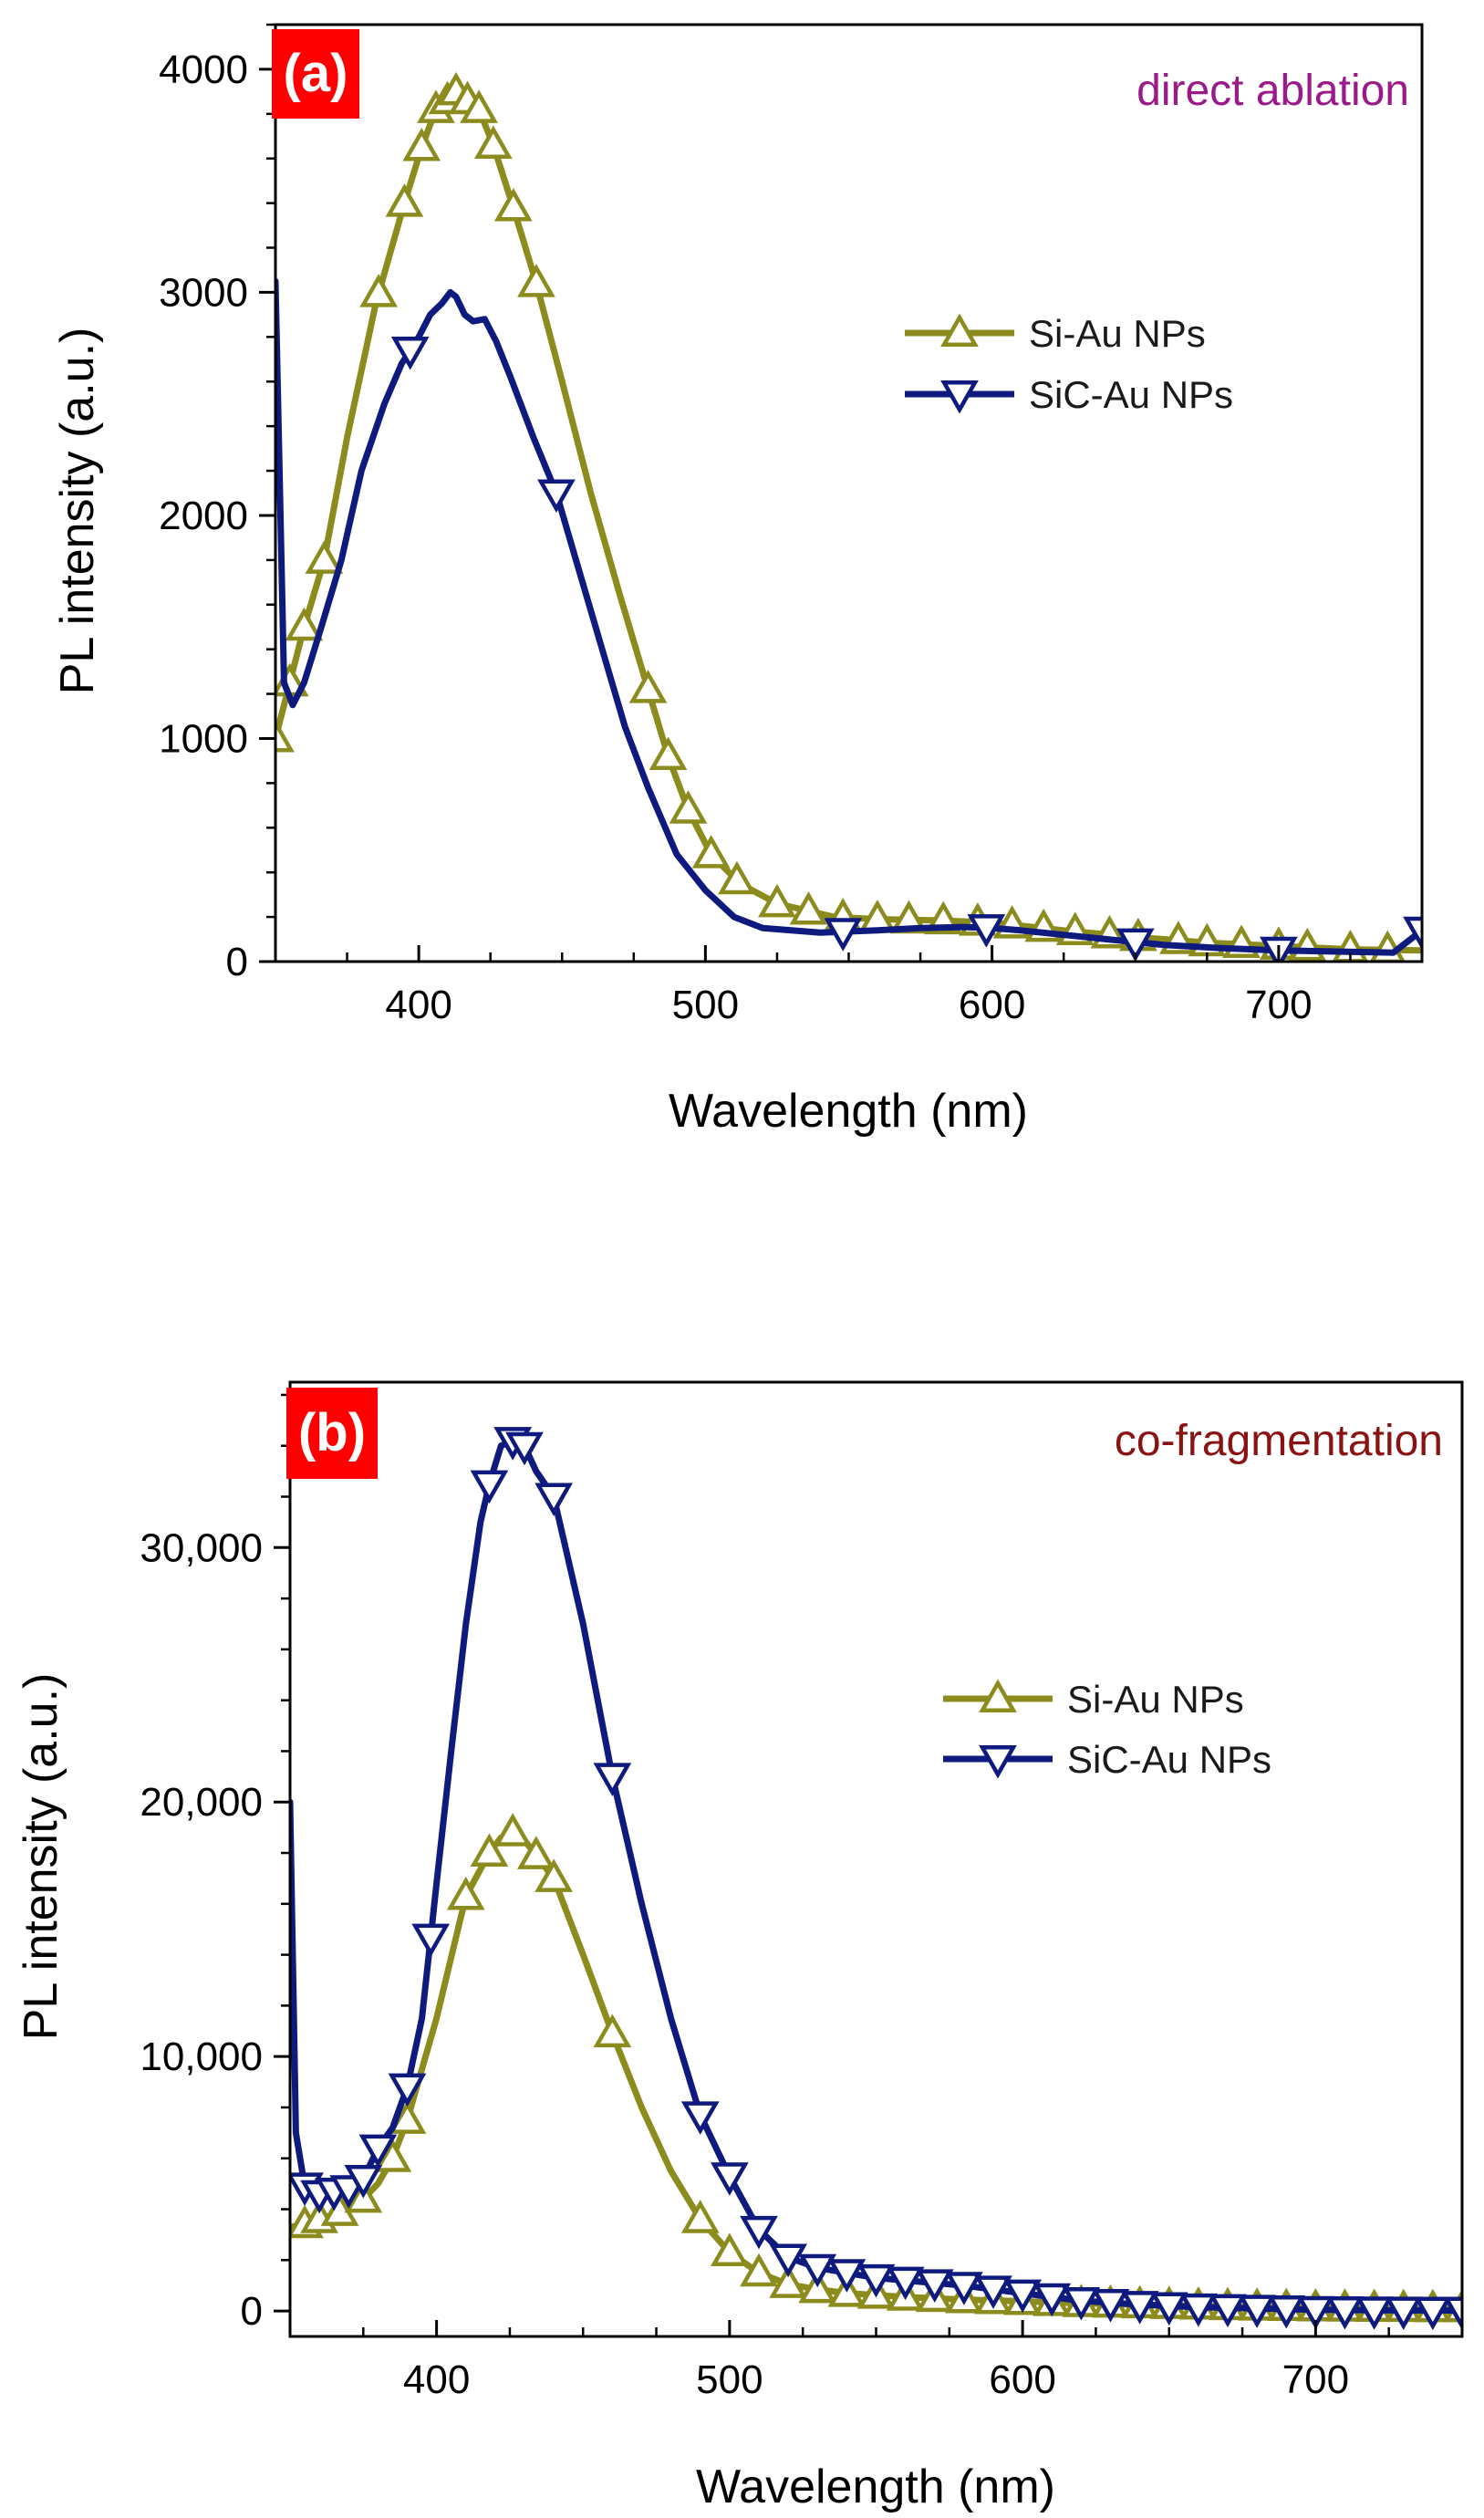 The width and height of the screenshot is (1484, 2518). I want to click on panel-a-xtick-label-3: 700, so click(1279, 1005).